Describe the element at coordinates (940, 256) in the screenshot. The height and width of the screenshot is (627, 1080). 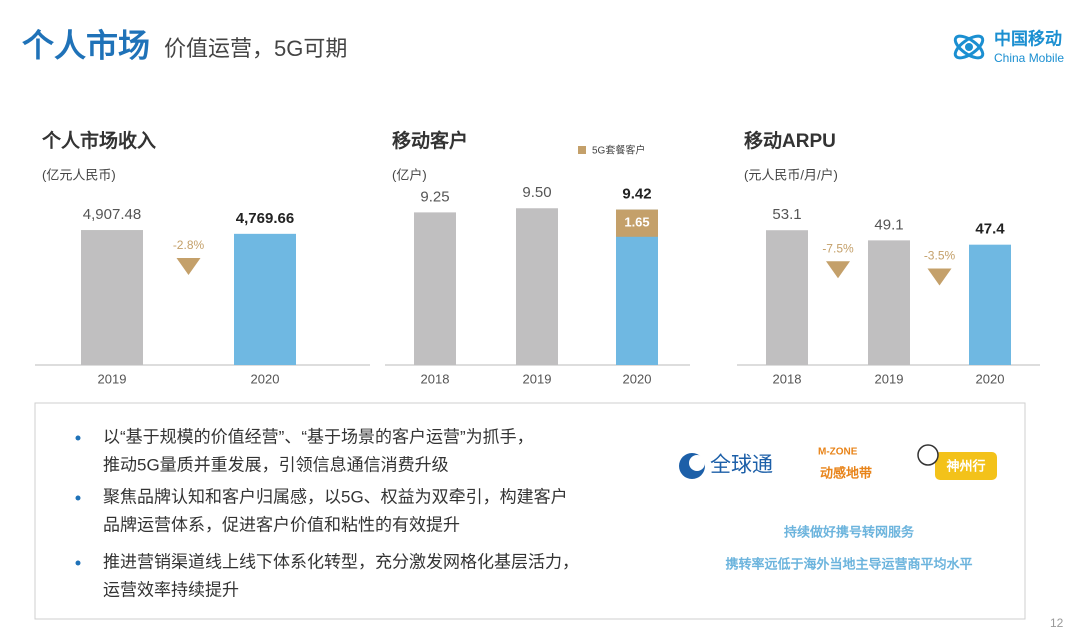
I see `change-label: -3.5%` at that location.